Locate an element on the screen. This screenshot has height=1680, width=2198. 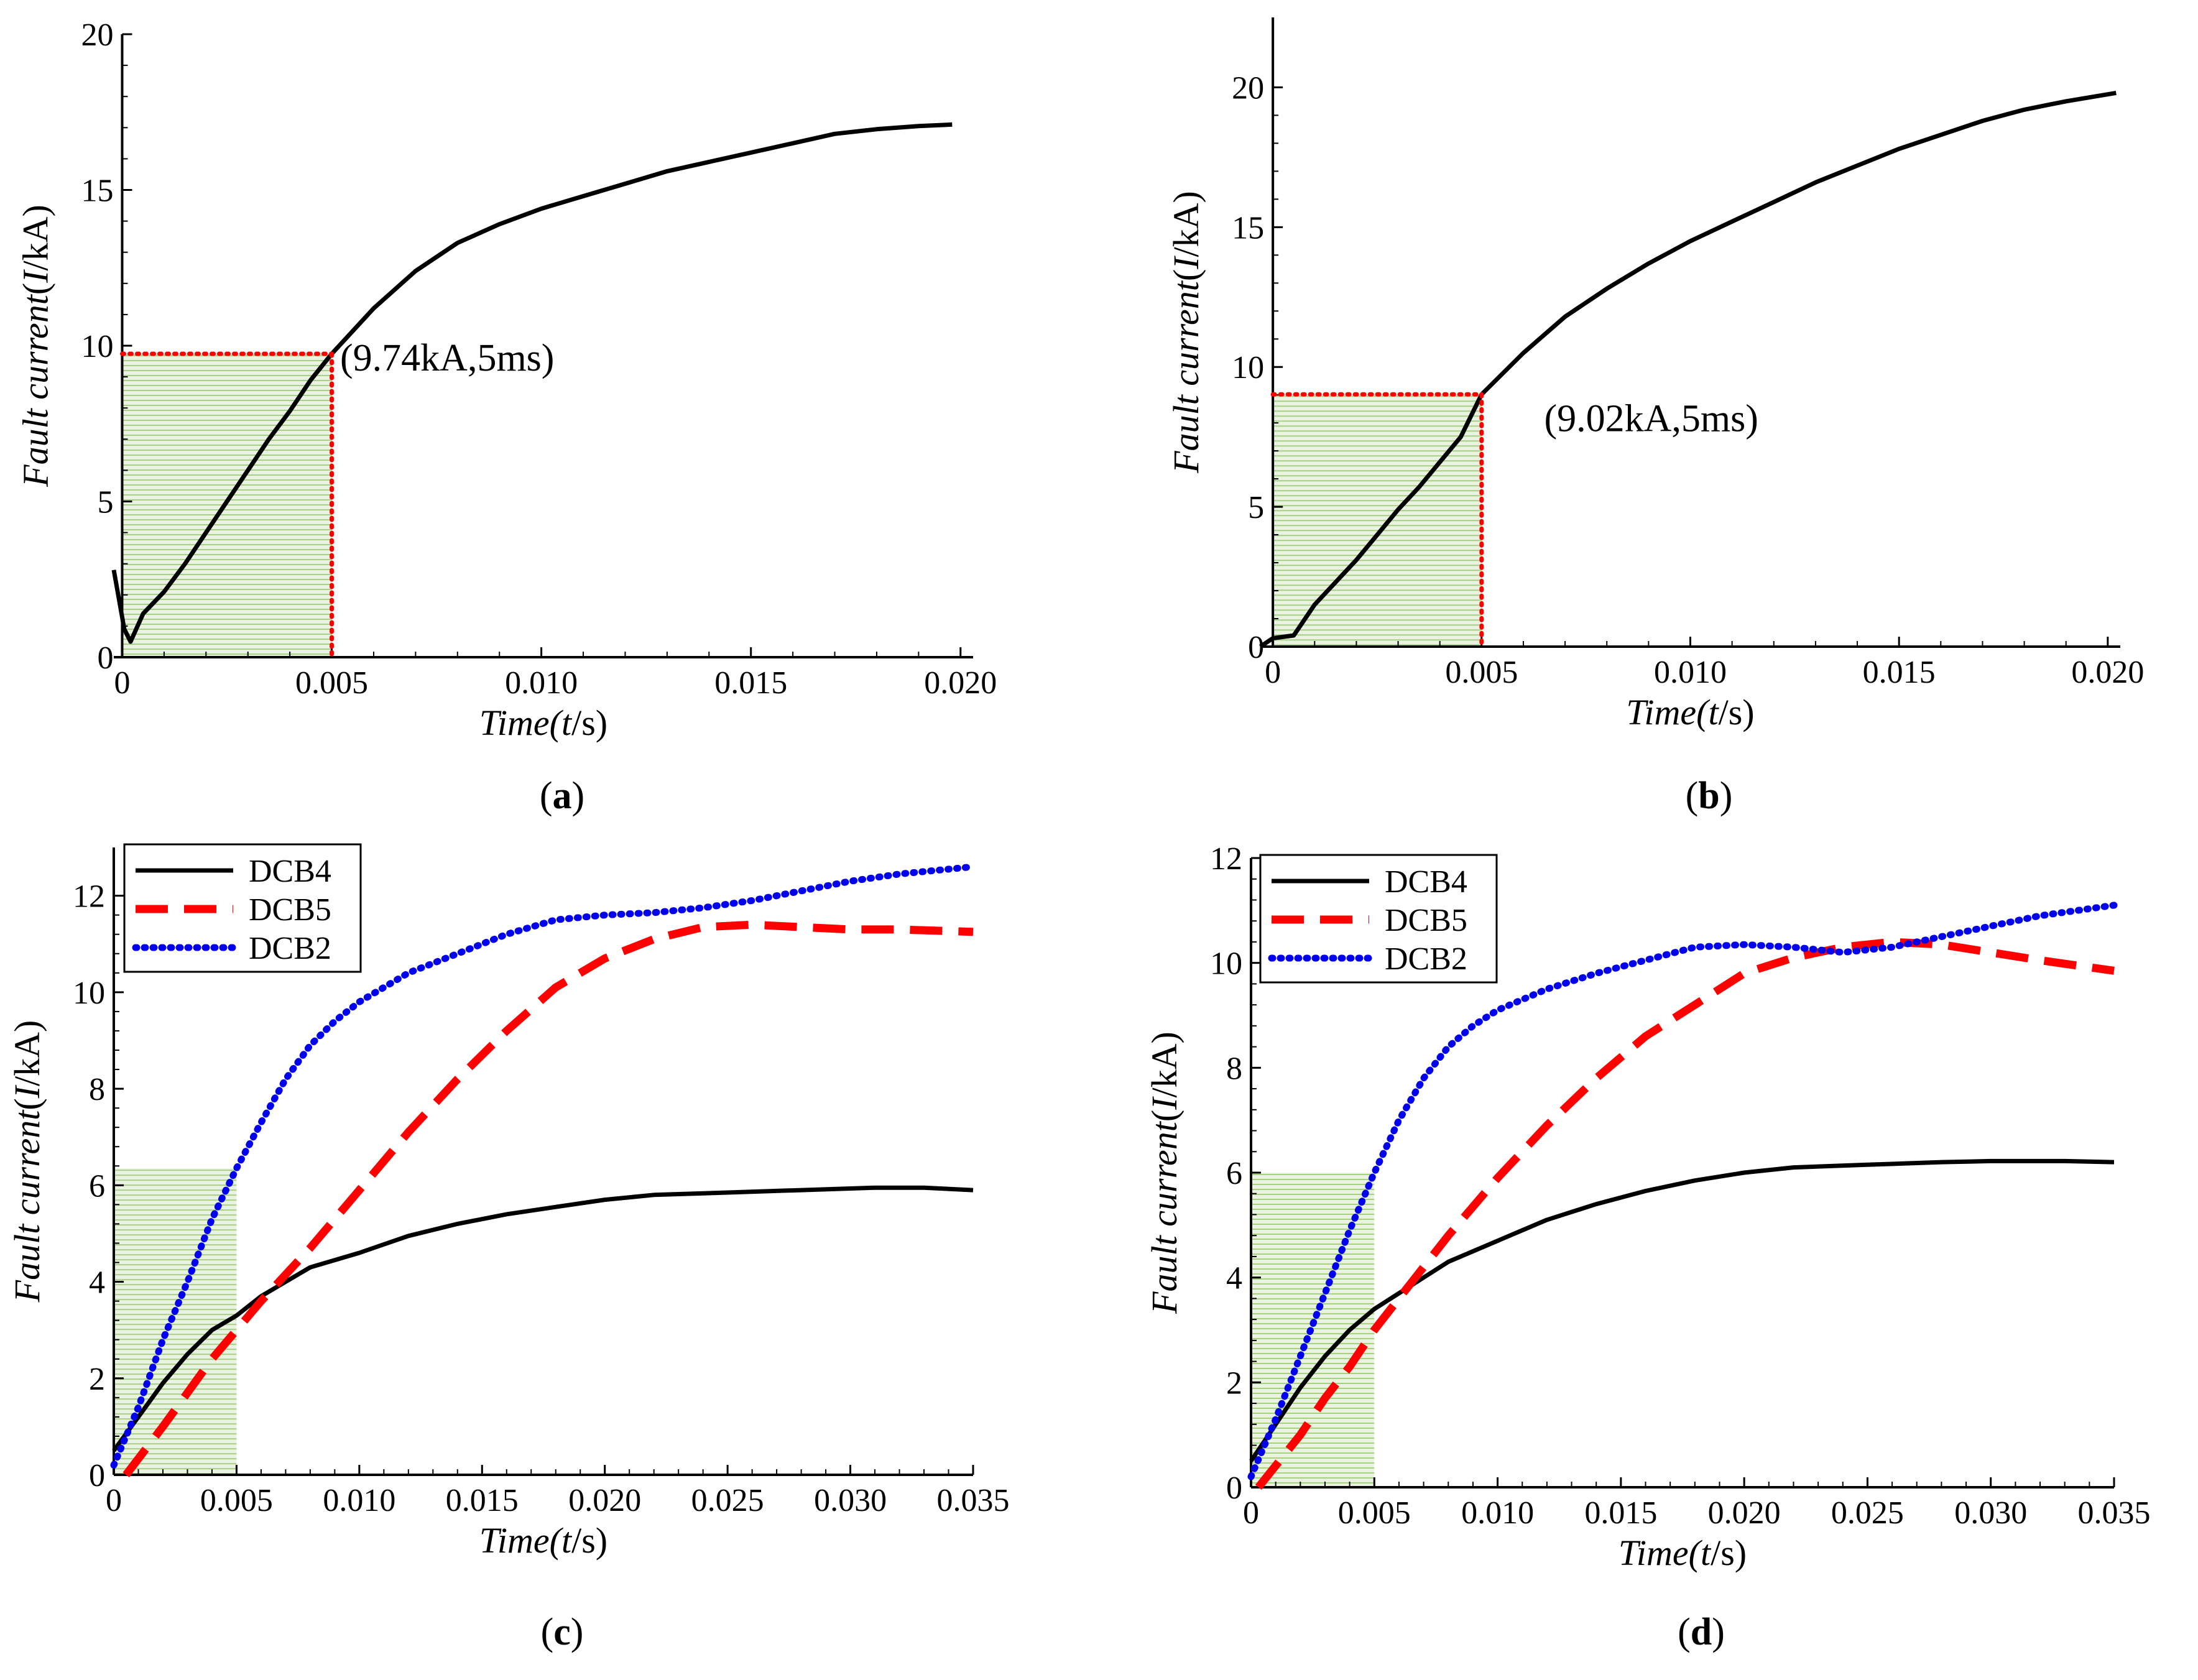
panel-label: (b) is located at coordinates (1709, 796).